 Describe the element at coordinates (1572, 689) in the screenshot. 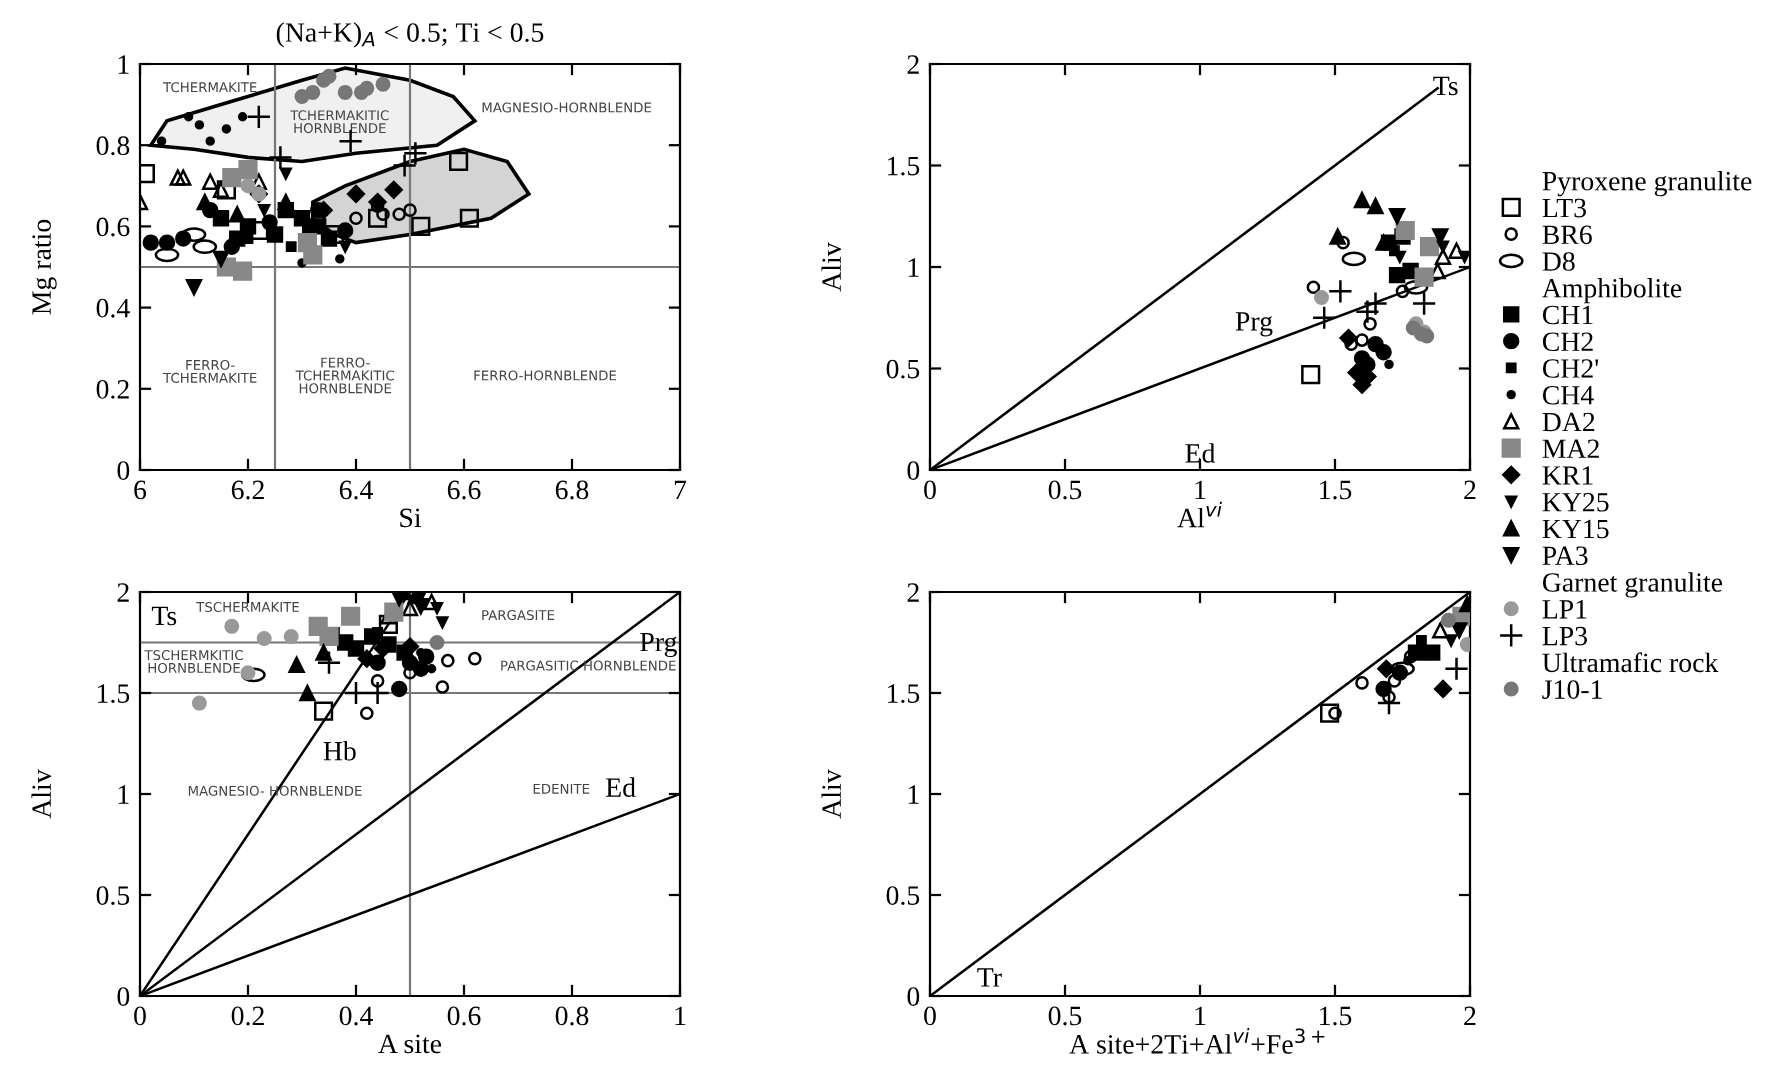

I see `legend-label: J10-1` at that location.